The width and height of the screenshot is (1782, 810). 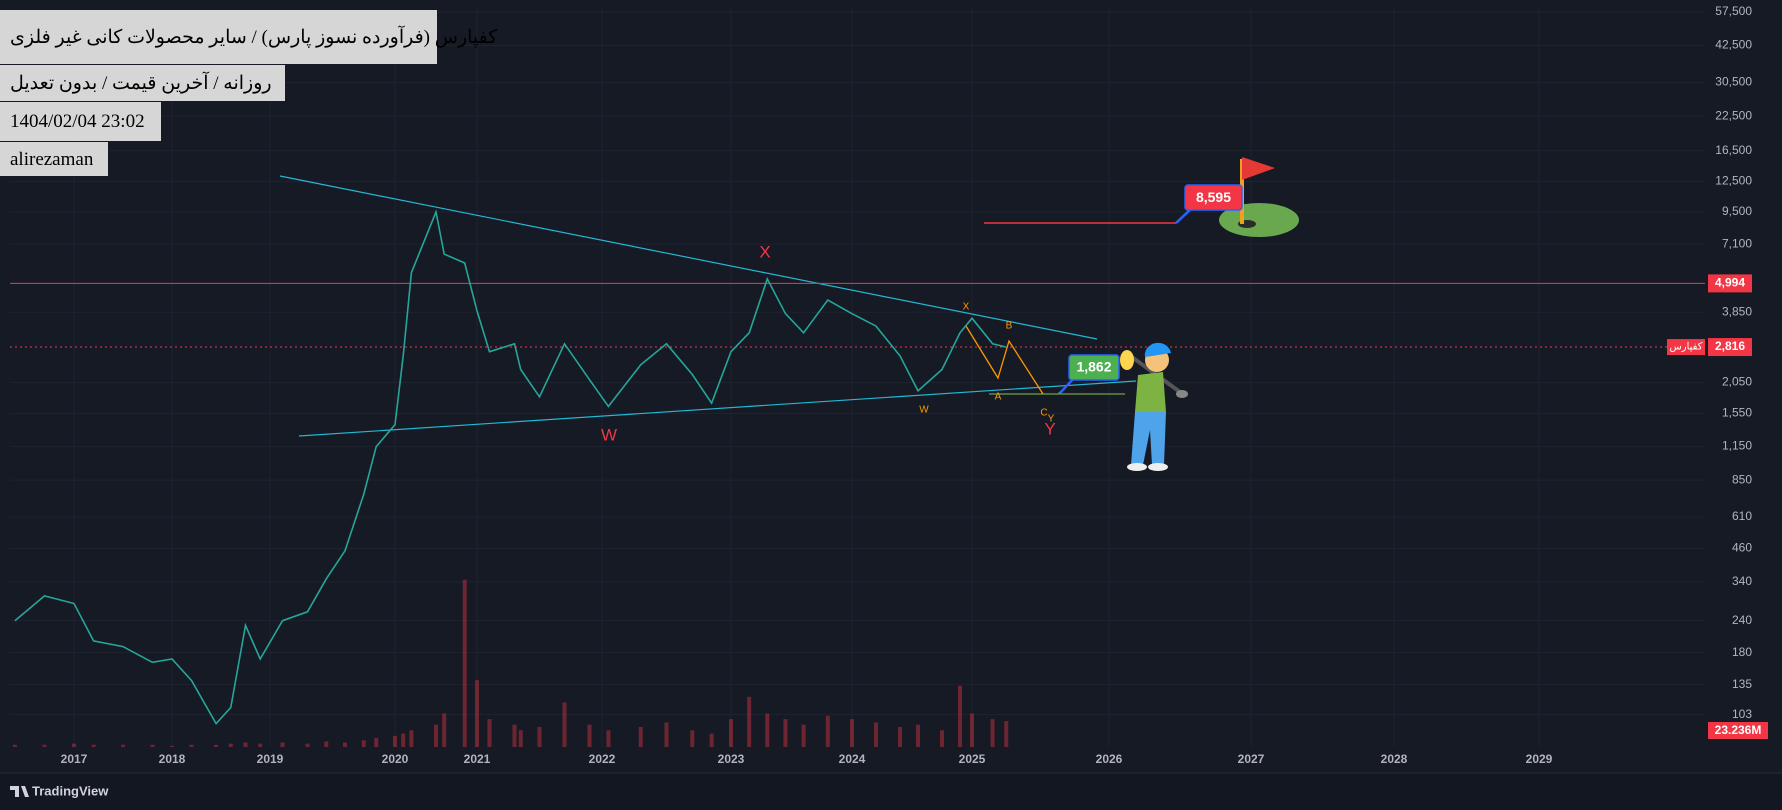 I want to click on y-tick-label: 180, so click(x=1742, y=652).